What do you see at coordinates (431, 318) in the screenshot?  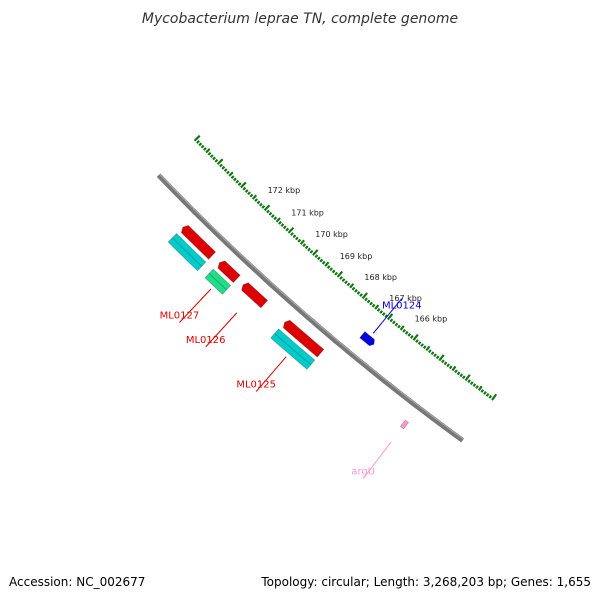 I see `tick-label: 166 kbp` at bounding box center [431, 318].